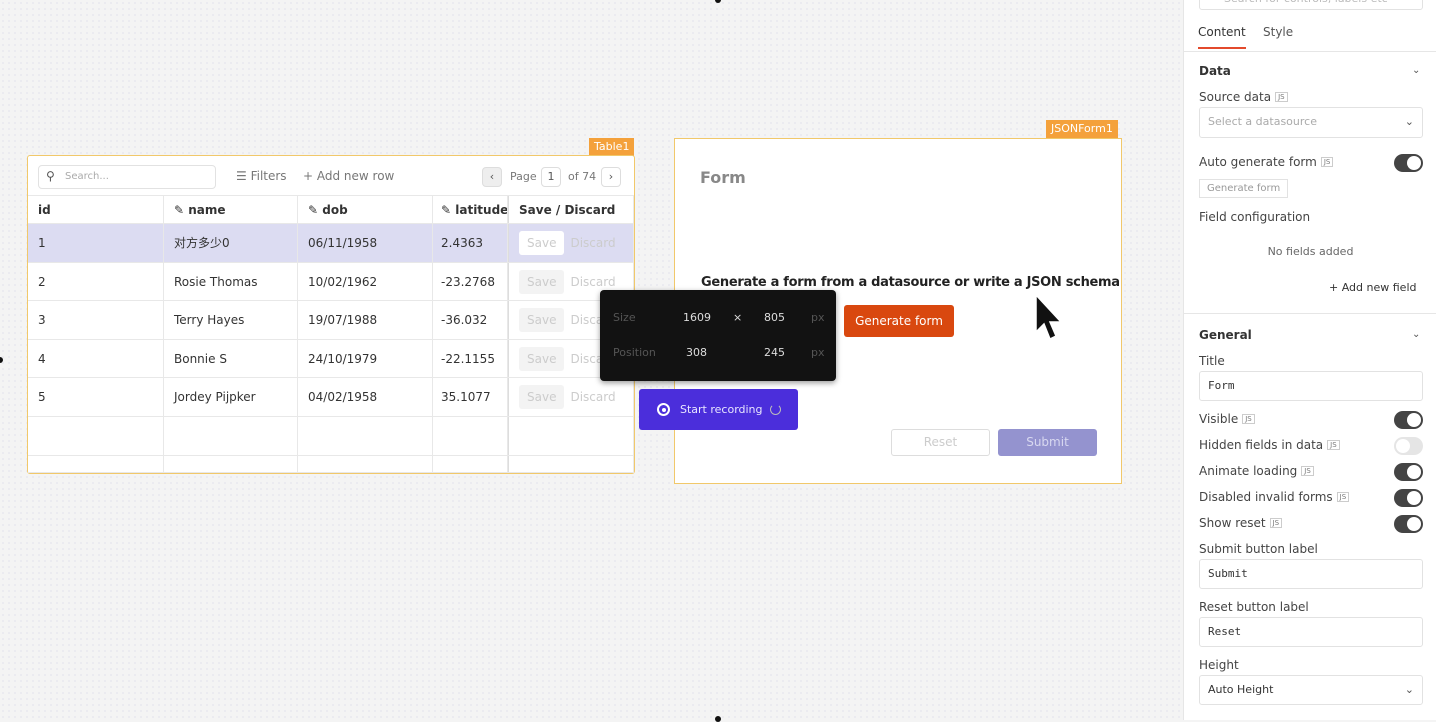  I want to click on table-cell: 对方多少0, so click(231, 243).